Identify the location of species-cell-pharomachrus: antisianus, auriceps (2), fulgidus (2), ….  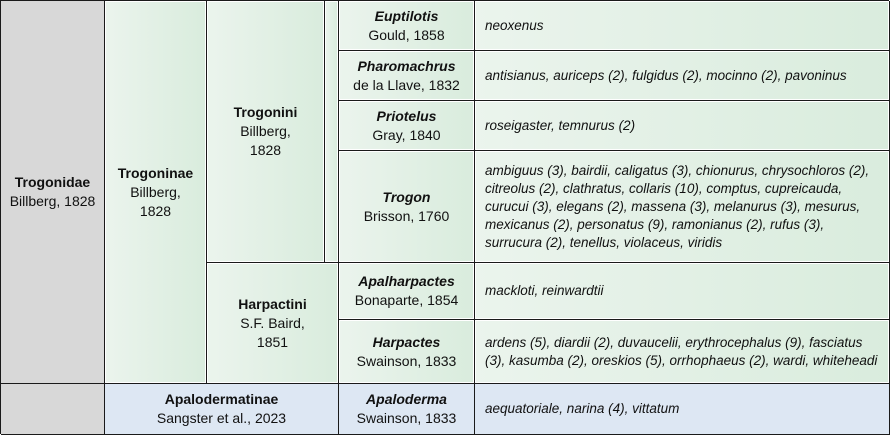
(682, 76).